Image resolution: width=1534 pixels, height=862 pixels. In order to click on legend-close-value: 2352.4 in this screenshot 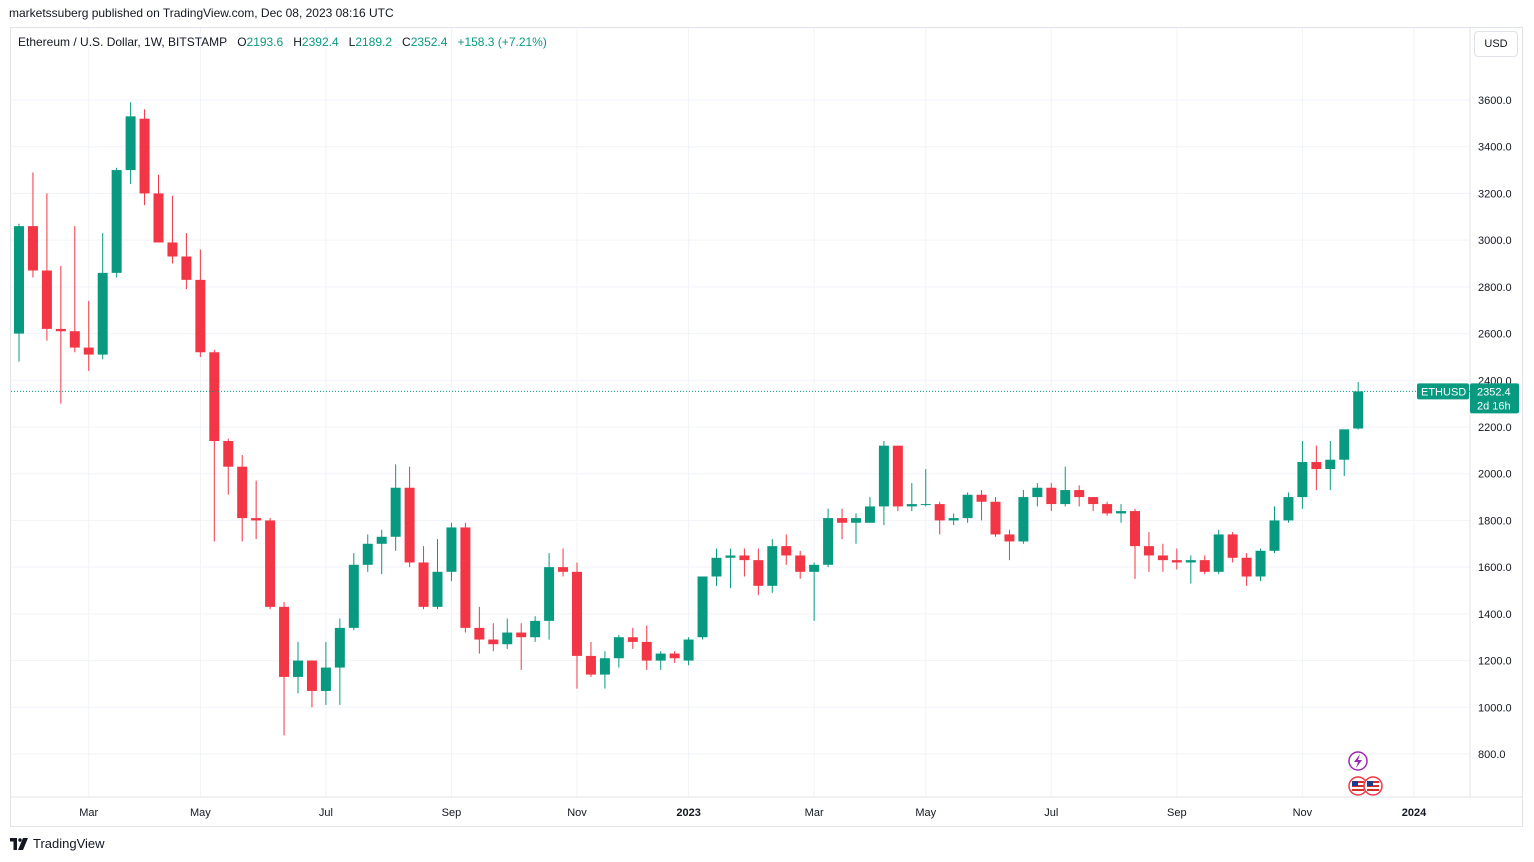, I will do `click(429, 42)`.